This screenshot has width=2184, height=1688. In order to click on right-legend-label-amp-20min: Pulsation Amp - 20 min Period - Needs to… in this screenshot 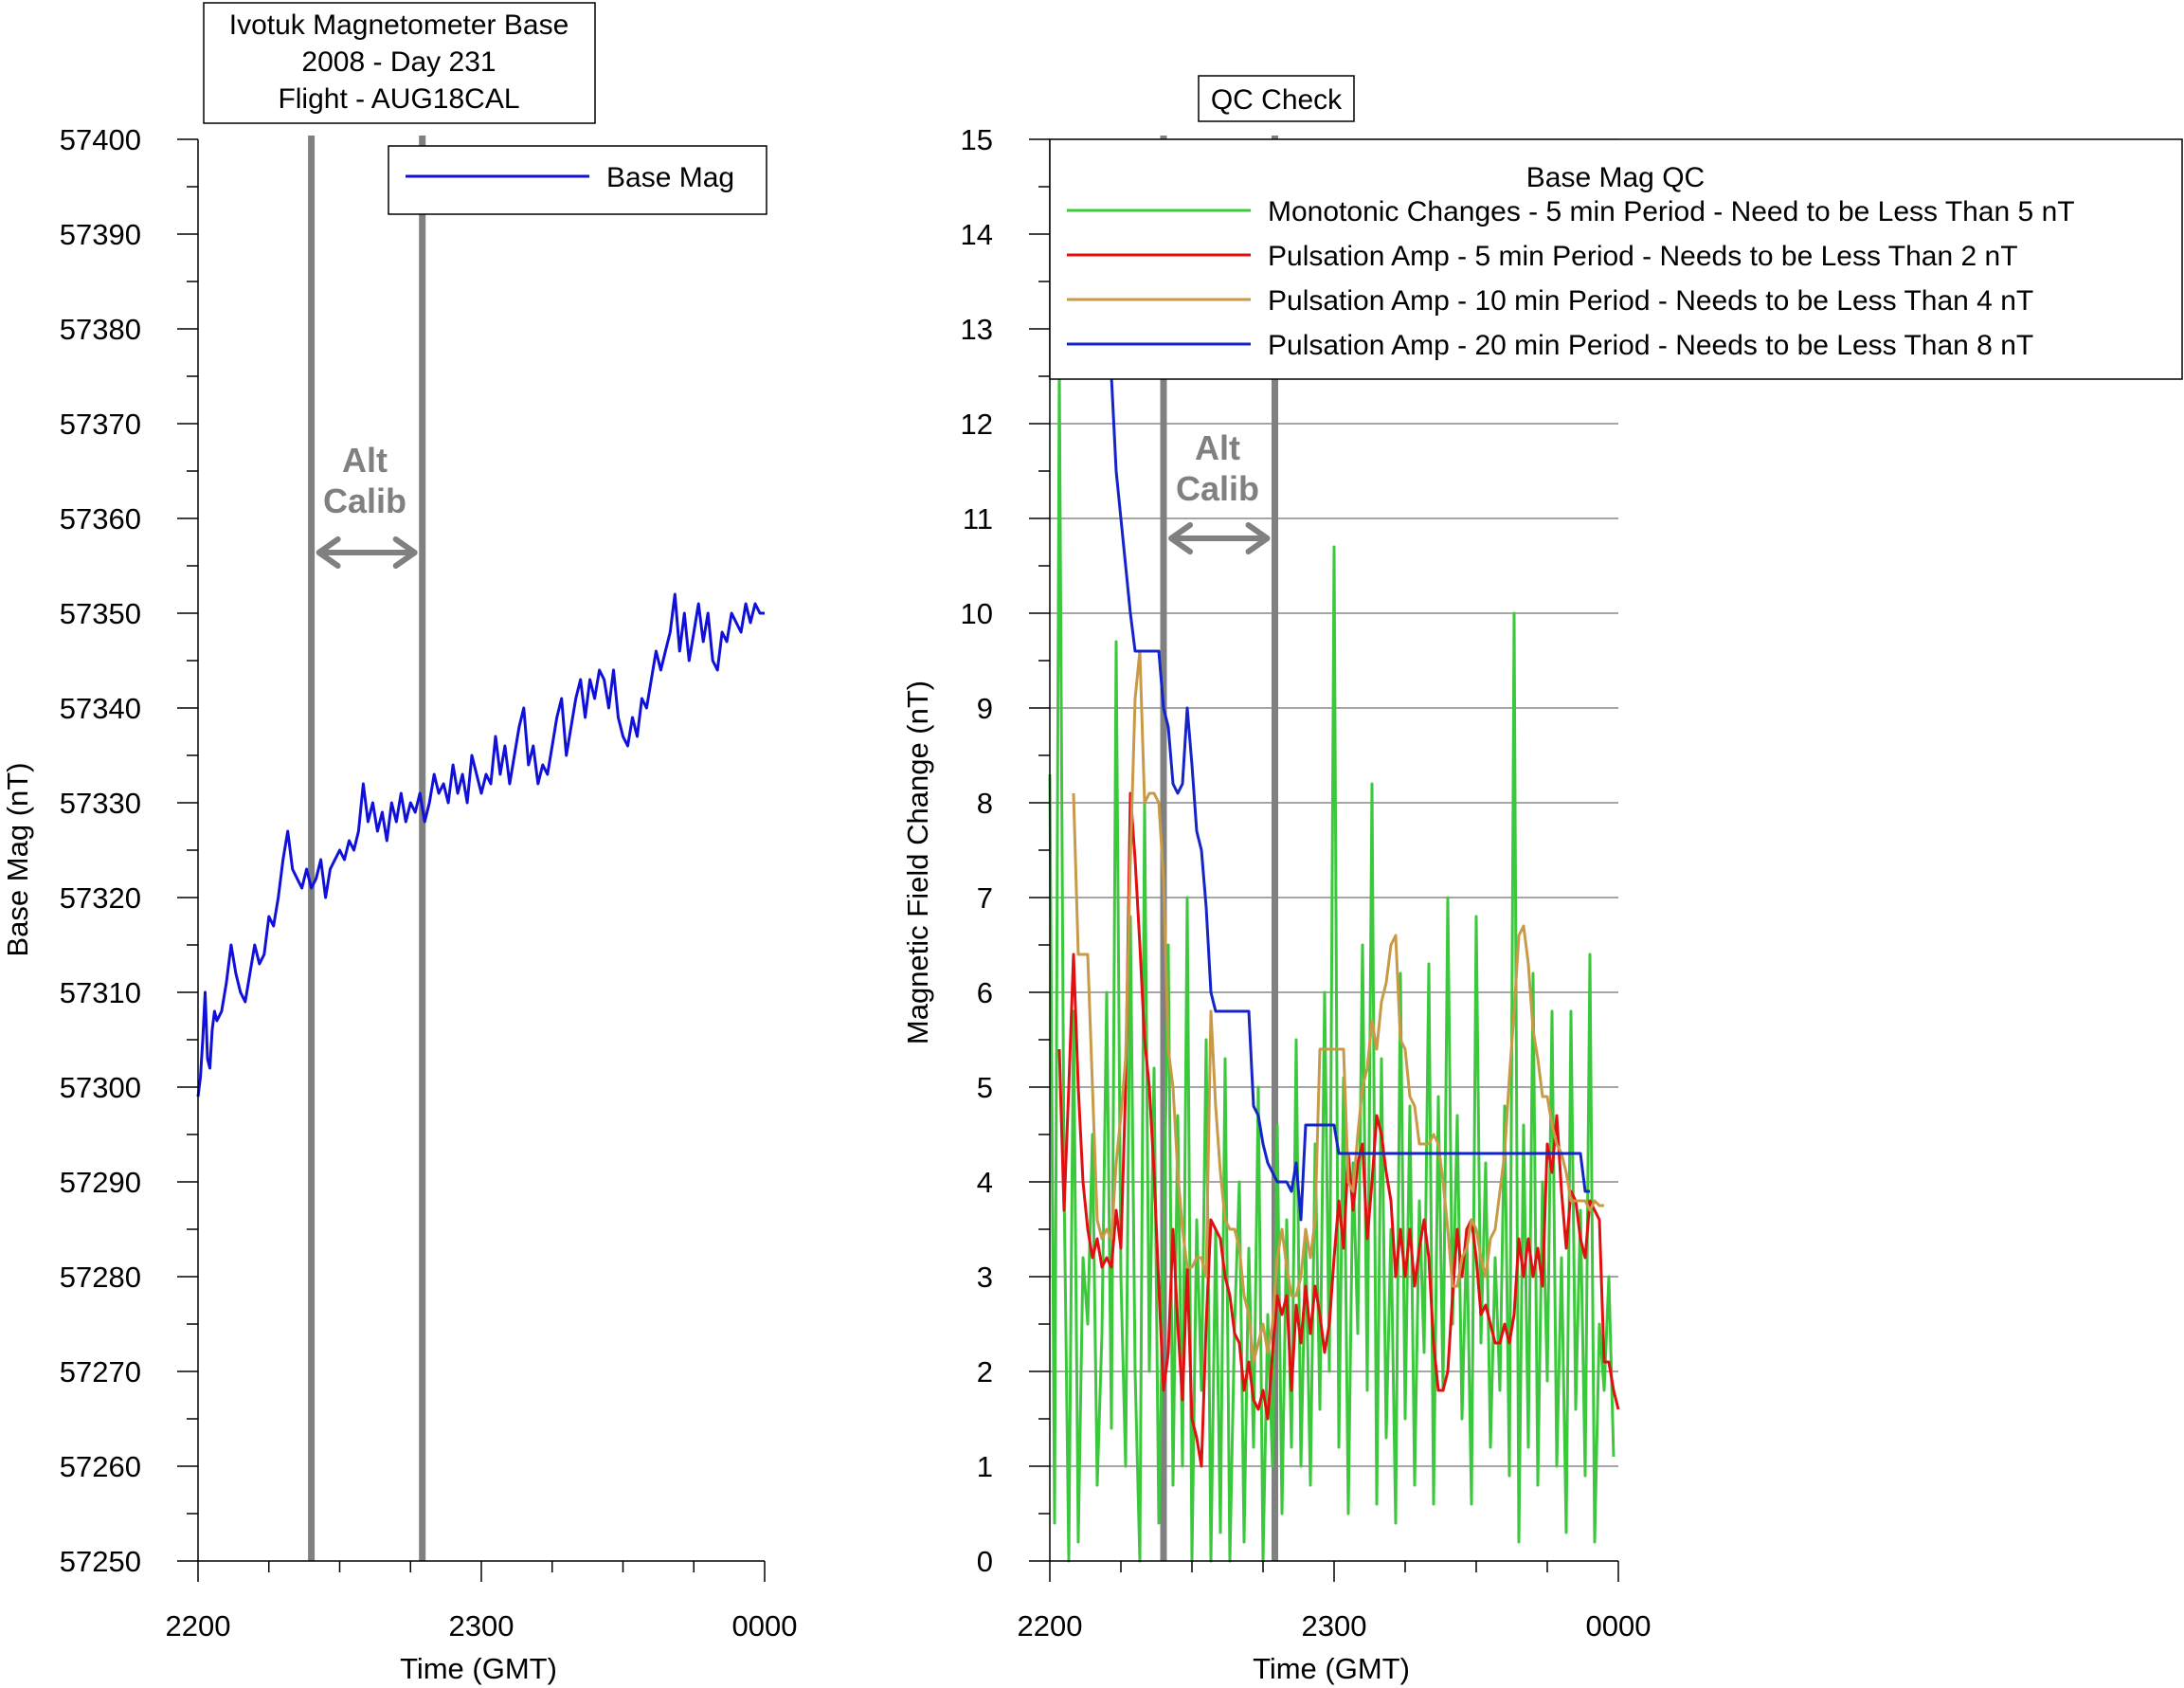, I will do `click(1650, 346)`.